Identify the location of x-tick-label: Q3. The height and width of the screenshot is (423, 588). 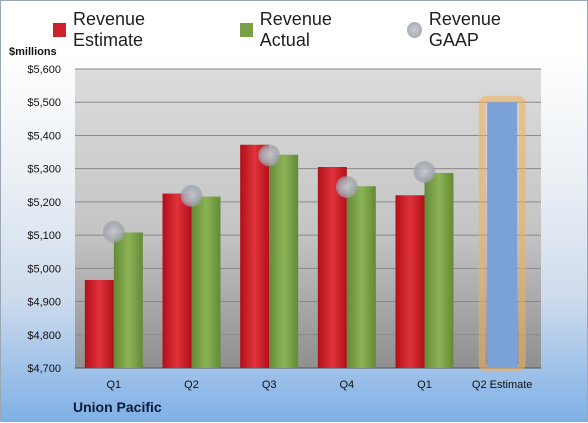
(269, 385).